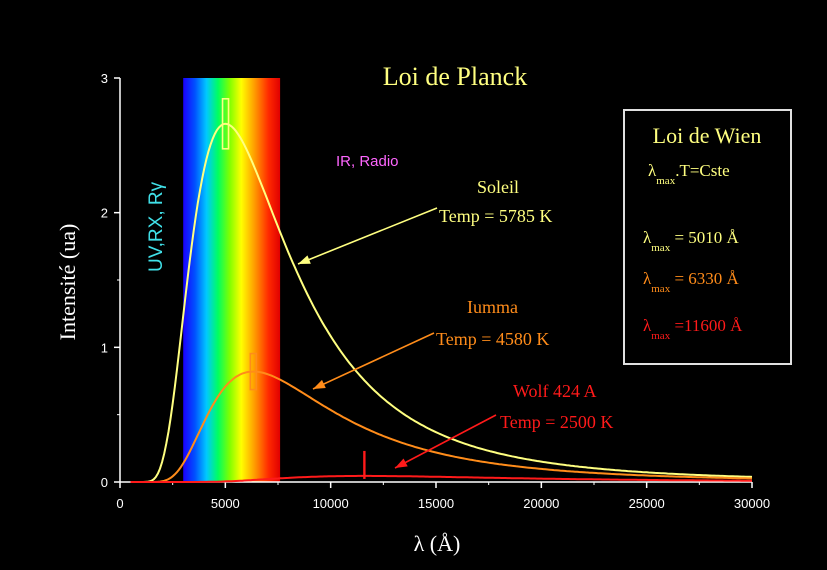 The height and width of the screenshot is (570, 827). What do you see at coordinates (367, 236) in the screenshot?
I see `arrow-soleil` at bounding box center [367, 236].